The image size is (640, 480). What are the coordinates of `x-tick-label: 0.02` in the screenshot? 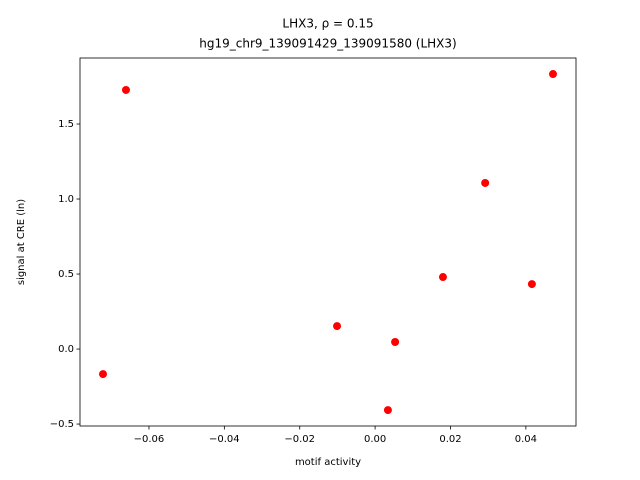 It's located at (450, 439).